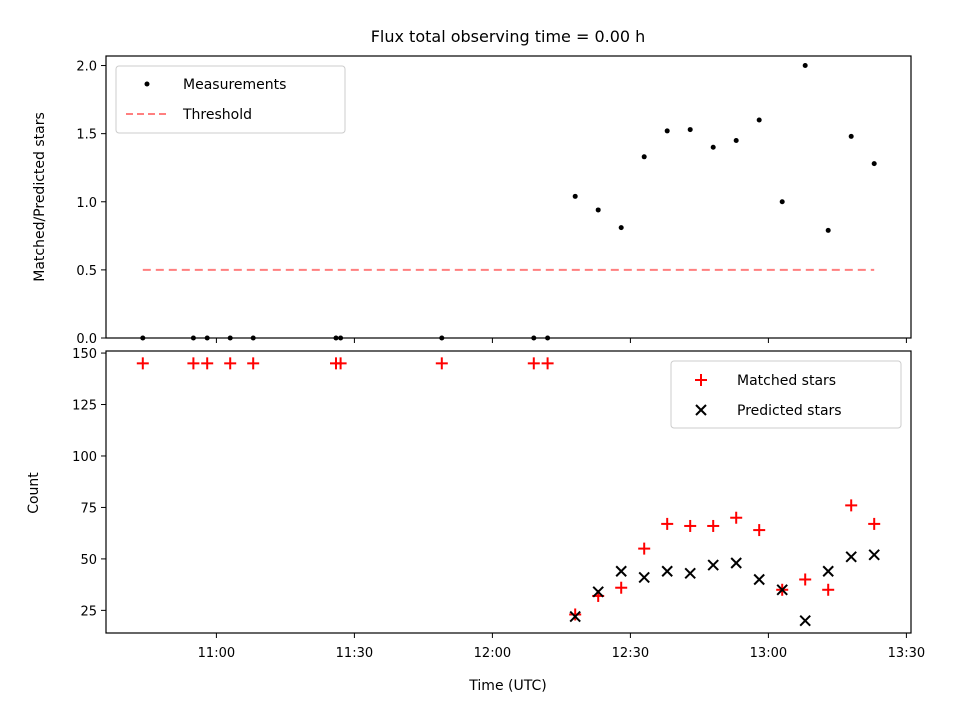  Describe the element at coordinates (561, 647) in the screenshot. I see `bottom-x-ticks: 11:00 11:30 12:00 12:30 13:00 13:30` at that location.